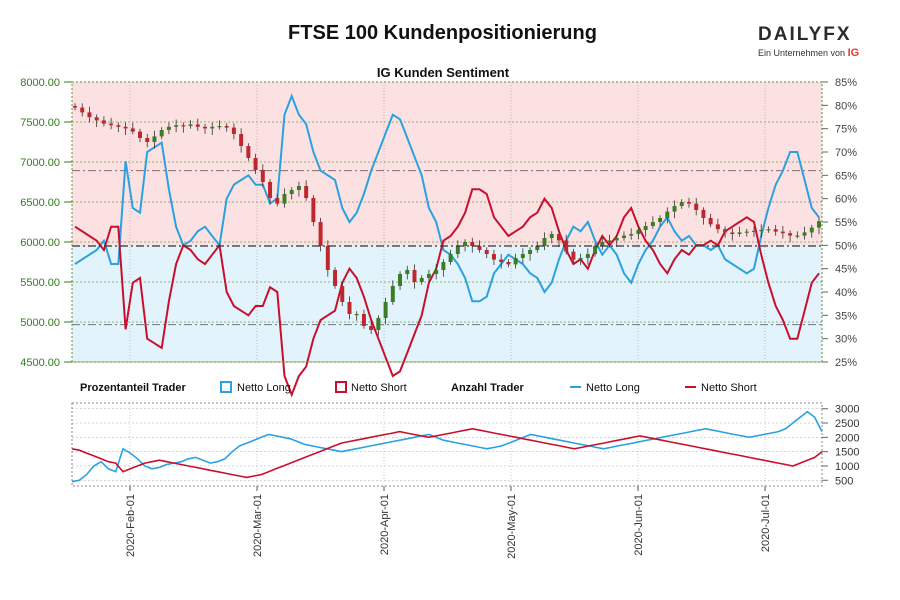  I want to click on percent-tick-label: 80%, so click(846, 106).